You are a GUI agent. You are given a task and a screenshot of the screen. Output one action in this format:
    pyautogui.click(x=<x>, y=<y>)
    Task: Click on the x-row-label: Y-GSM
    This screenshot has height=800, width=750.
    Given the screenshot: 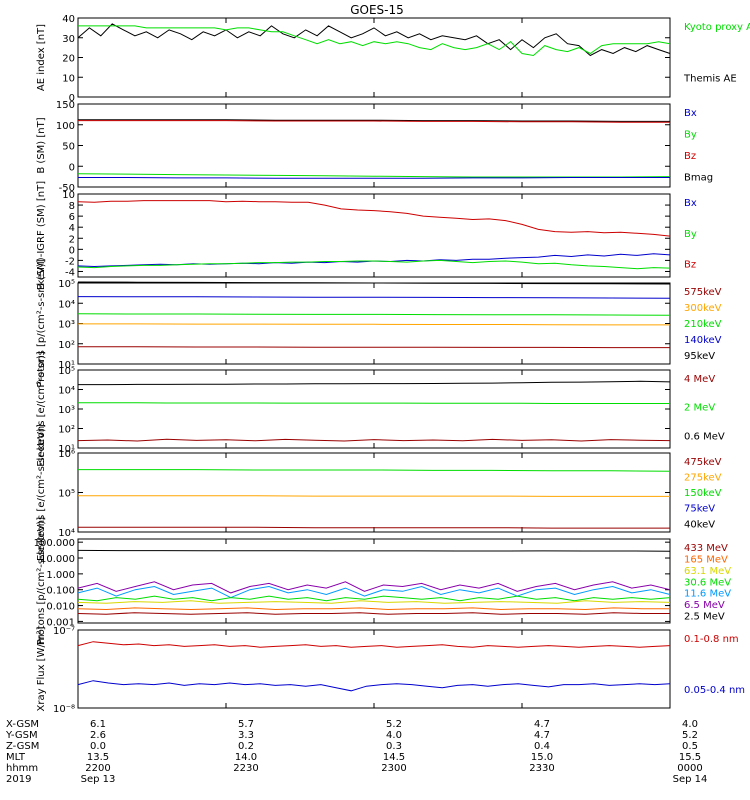 What is the action you would take?
    pyautogui.click(x=21, y=735)
    